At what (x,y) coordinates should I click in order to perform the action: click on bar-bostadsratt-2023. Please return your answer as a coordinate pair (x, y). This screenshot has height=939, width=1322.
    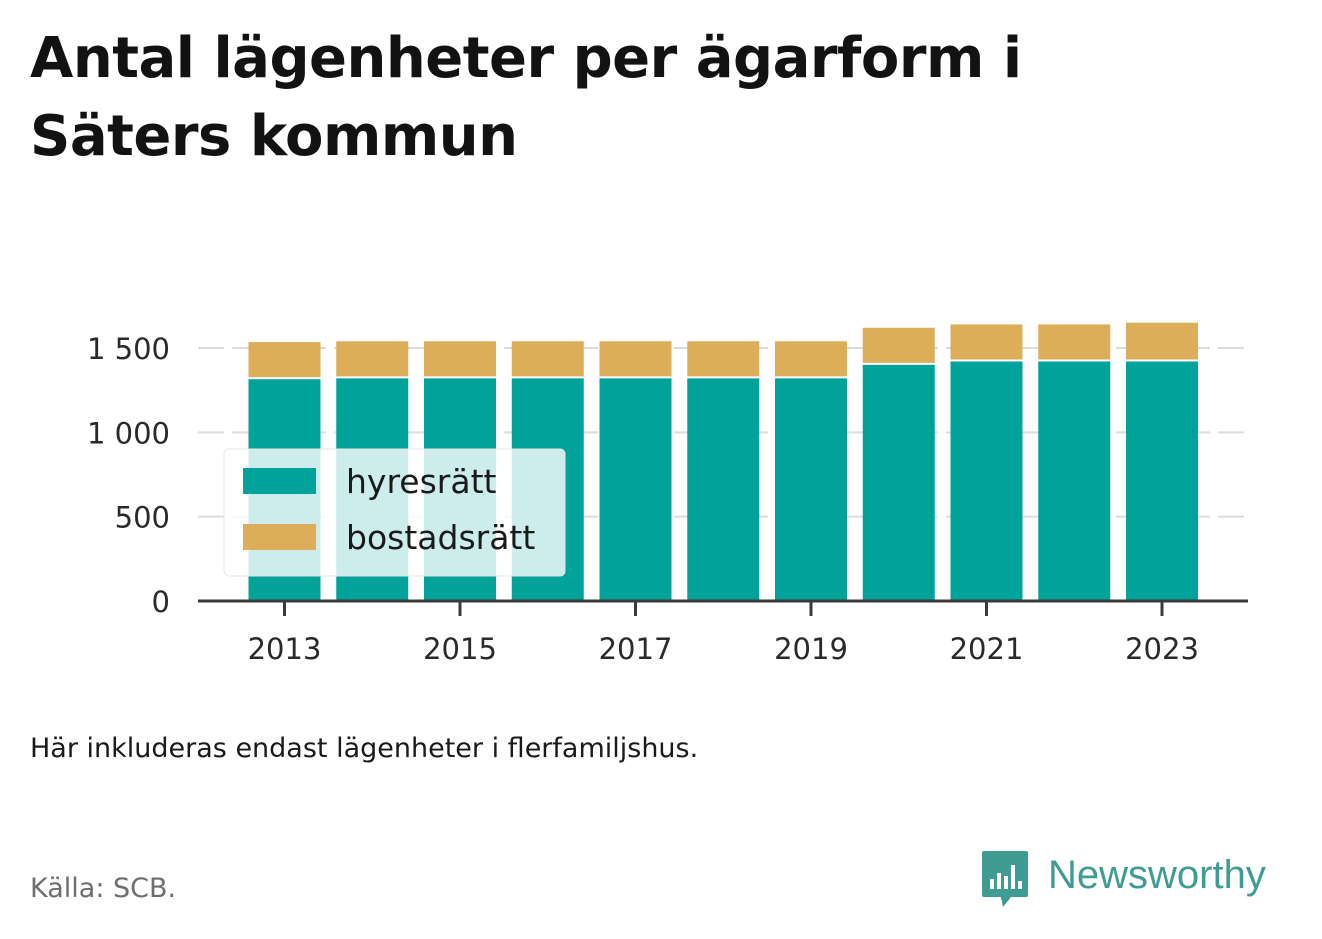
    Looking at the image, I should click on (1162, 341).